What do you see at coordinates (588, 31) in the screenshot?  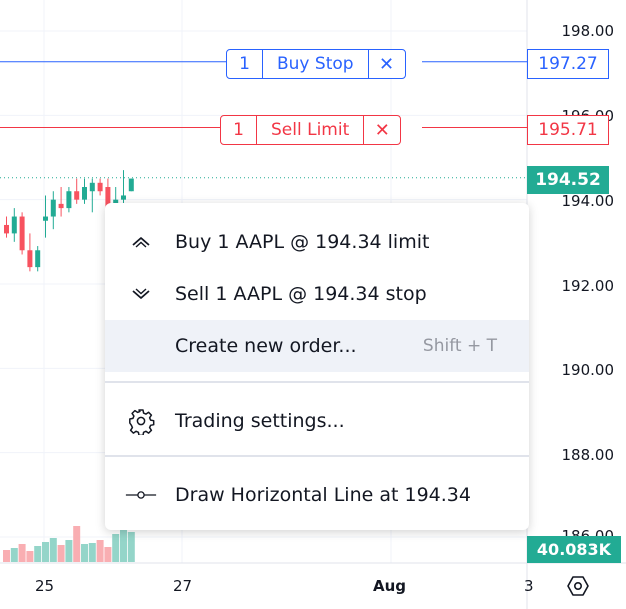 I see `price-tick: 198.00` at bounding box center [588, 31].